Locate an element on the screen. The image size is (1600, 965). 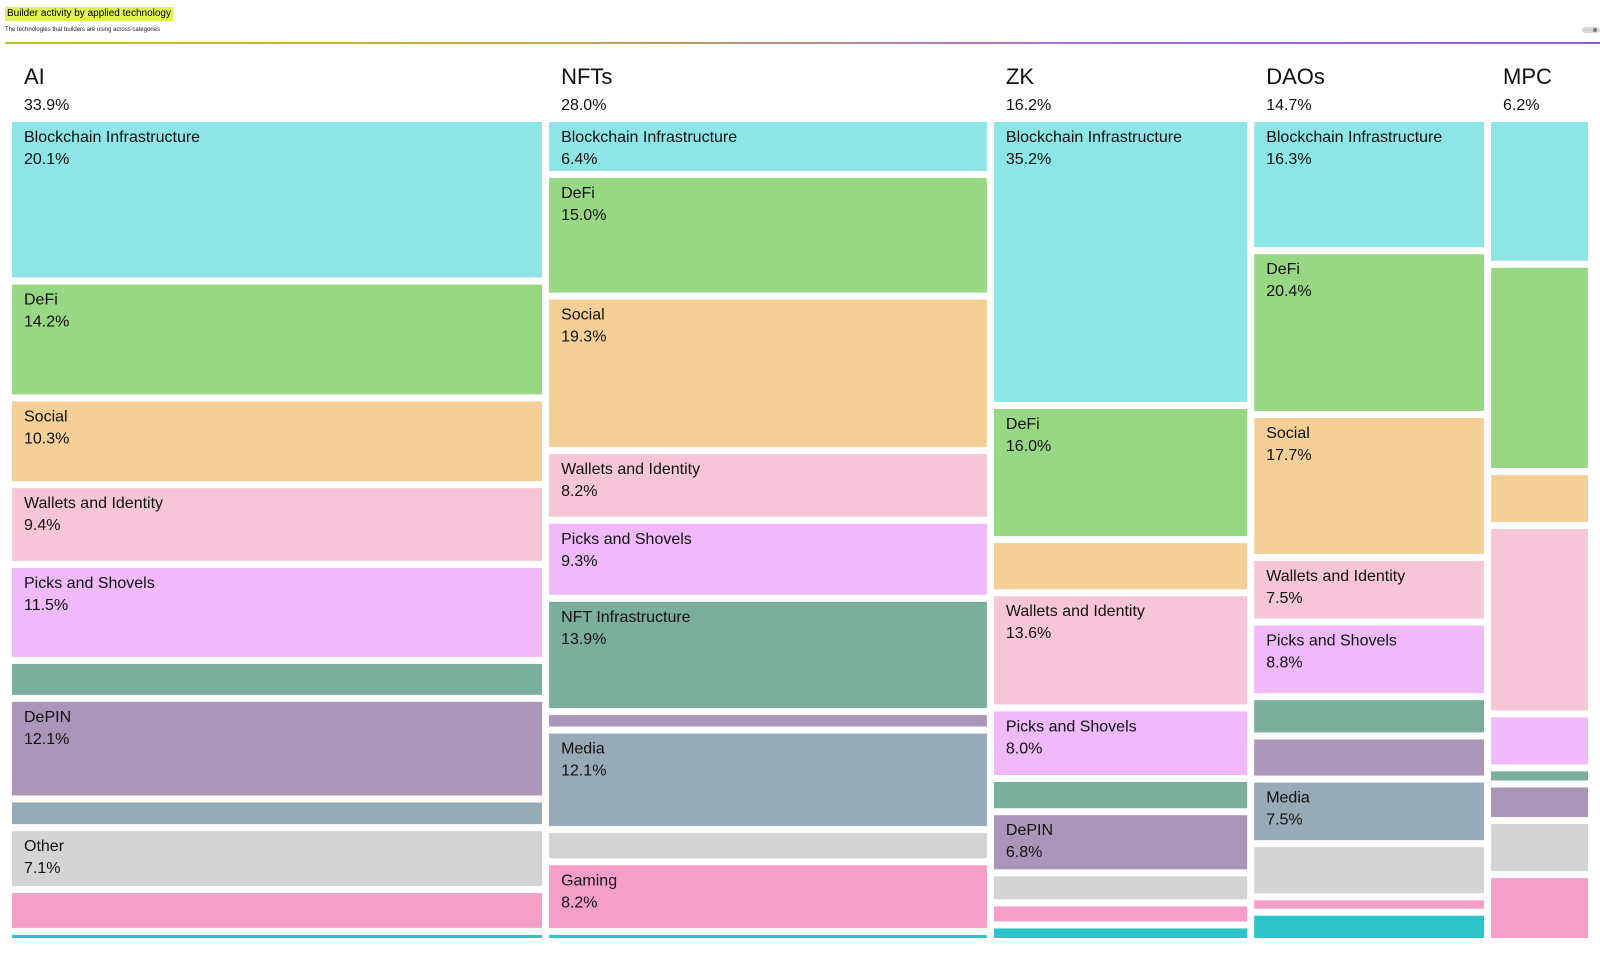
cell-ai-gaming is located at coordinates (277, 910).